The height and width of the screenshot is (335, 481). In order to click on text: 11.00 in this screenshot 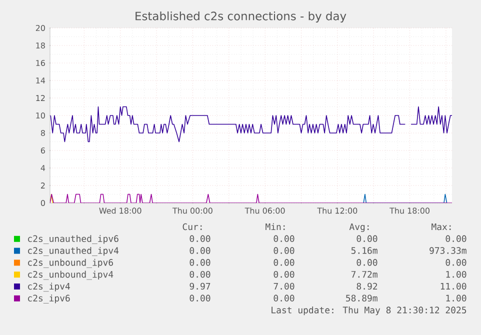, I will do `click(453, 286)`.